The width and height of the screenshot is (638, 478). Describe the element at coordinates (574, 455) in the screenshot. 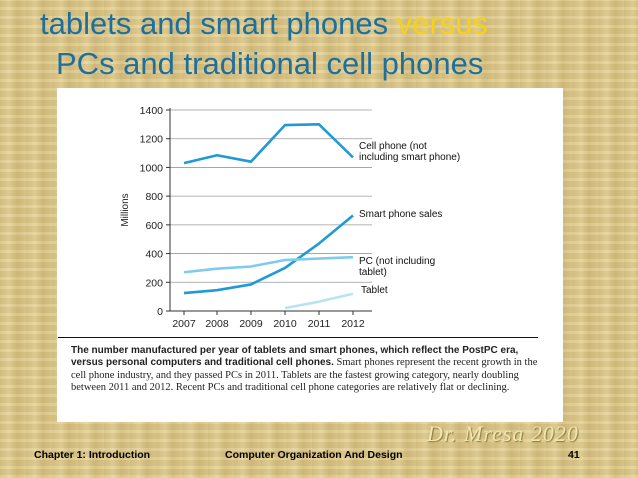

I see `footer-page-number: 41` at that location.